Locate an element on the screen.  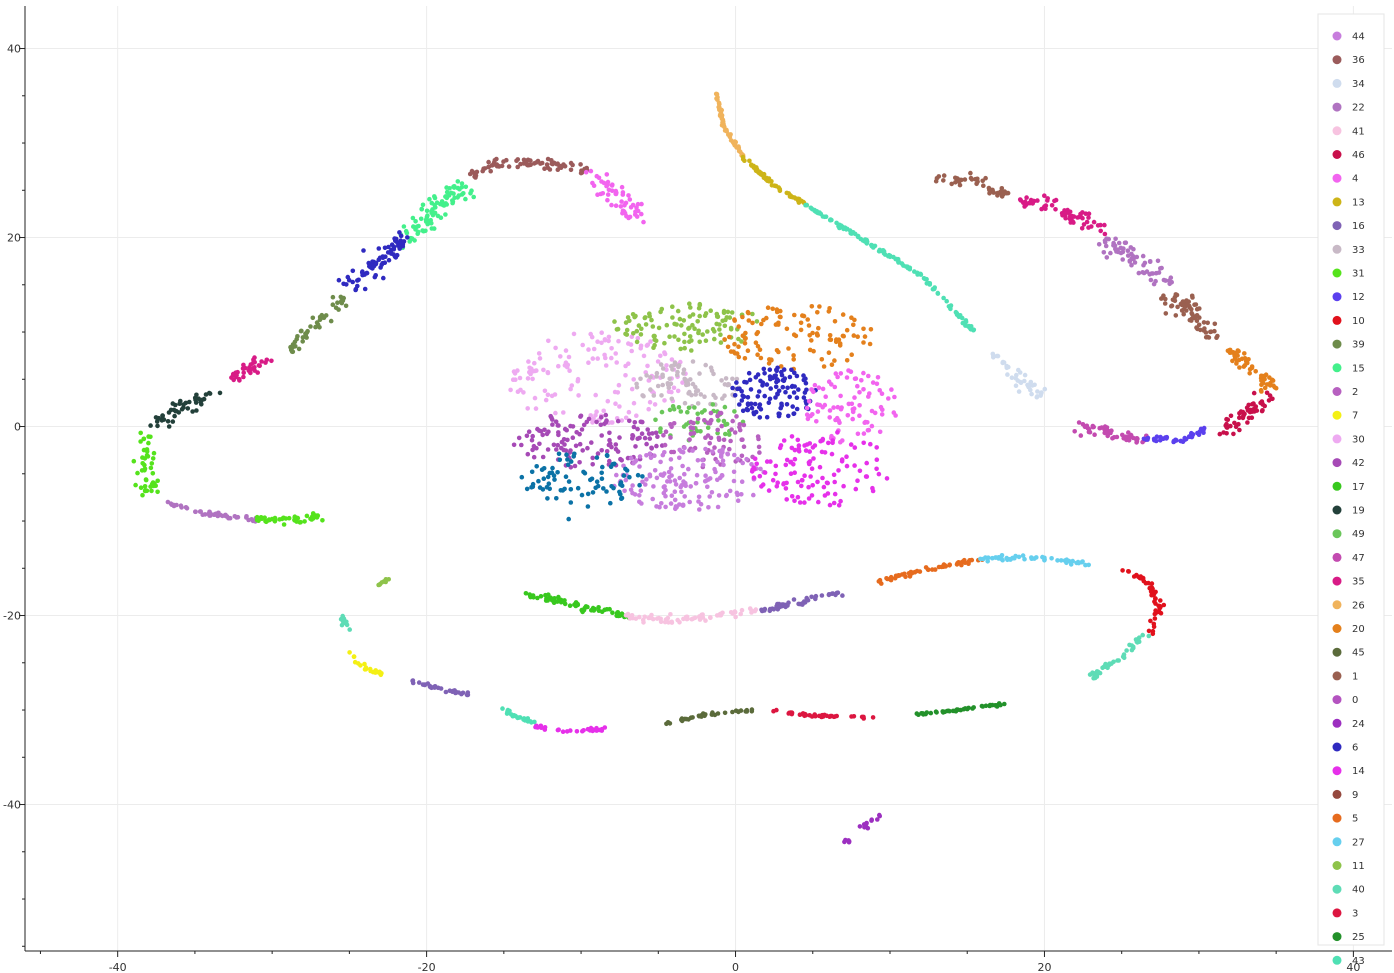
legend-item: 13 is located at coordinates (1348, 202).